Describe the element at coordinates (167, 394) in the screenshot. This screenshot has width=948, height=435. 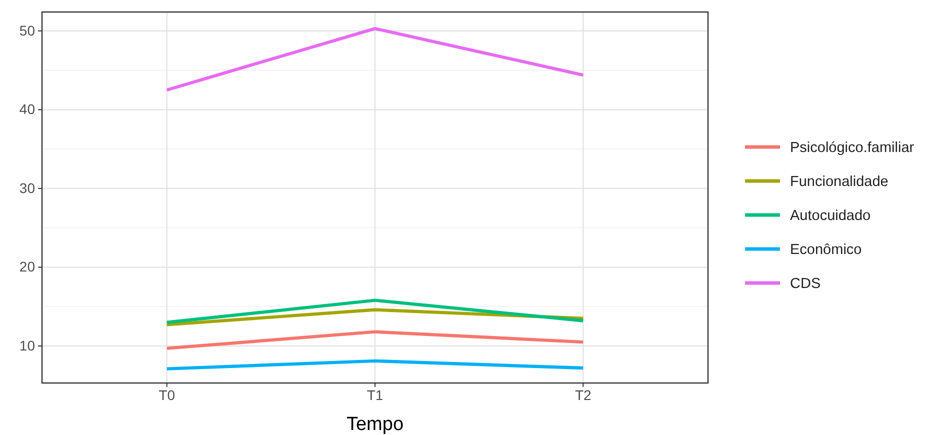
I see `x-tick-label: T0` at that location.